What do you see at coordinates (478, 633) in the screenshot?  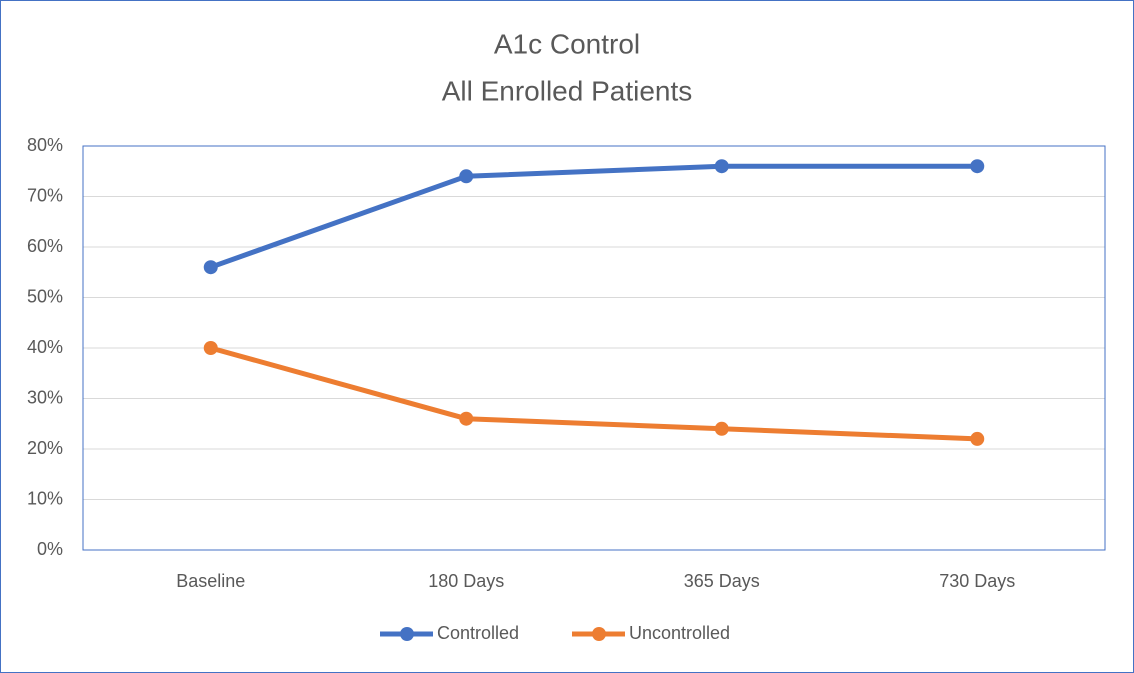 I see `legend-label: Controlled` at bounding box center [478, 633].